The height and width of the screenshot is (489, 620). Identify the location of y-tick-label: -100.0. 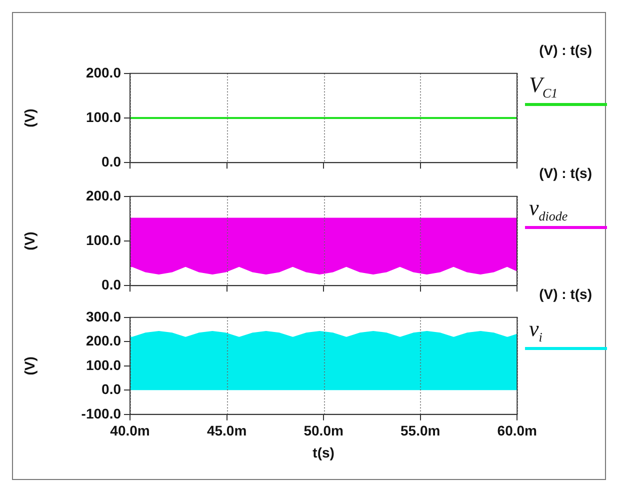
(101, 413).